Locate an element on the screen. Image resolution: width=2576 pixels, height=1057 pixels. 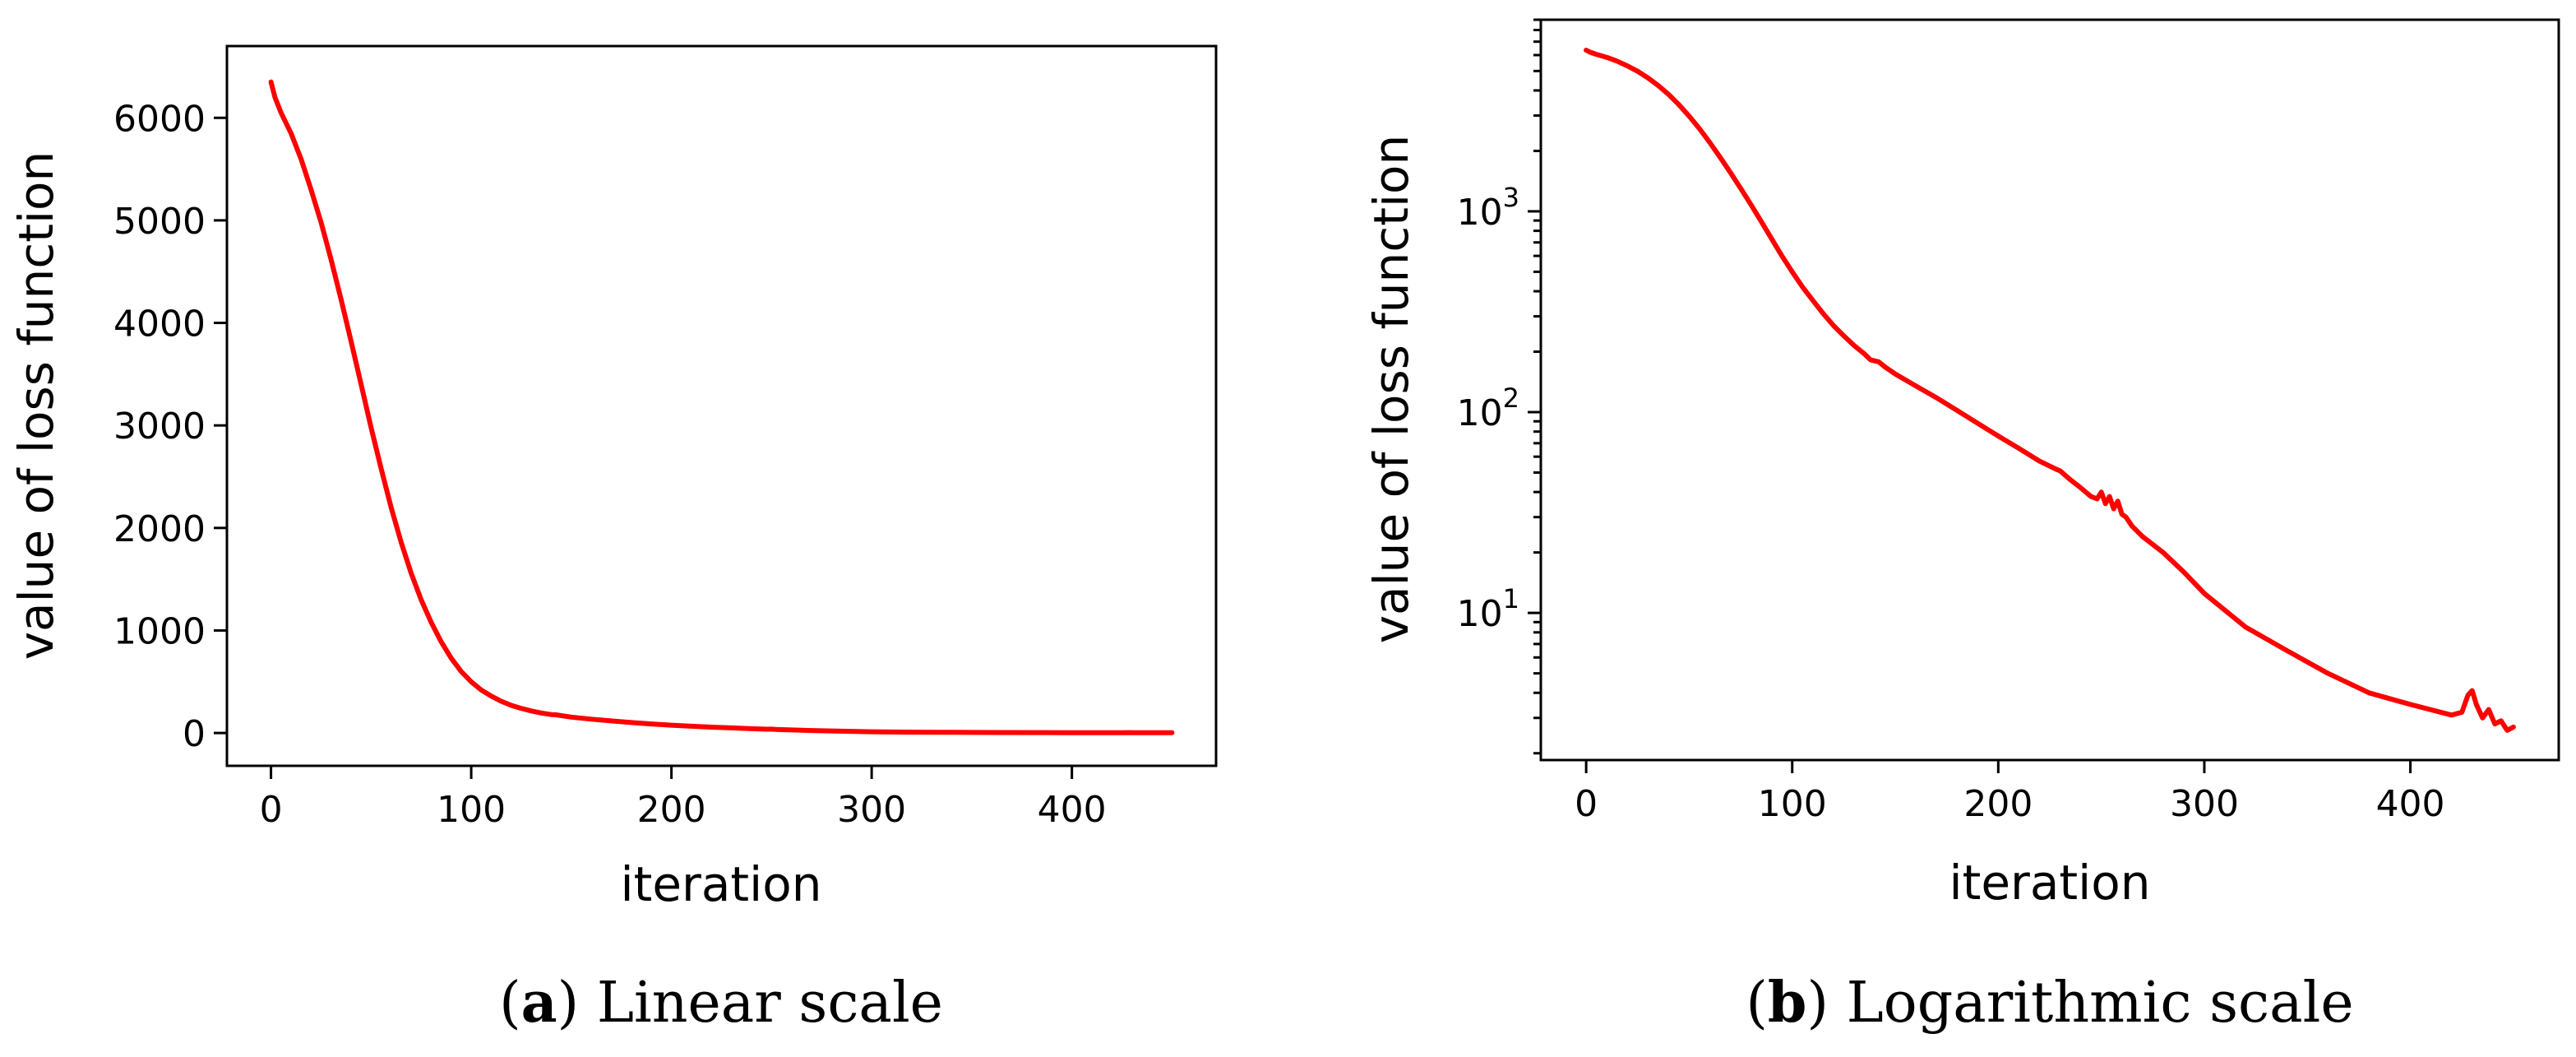
panel-a-x-axis-title: iteration is located at coordinates (720, 884).